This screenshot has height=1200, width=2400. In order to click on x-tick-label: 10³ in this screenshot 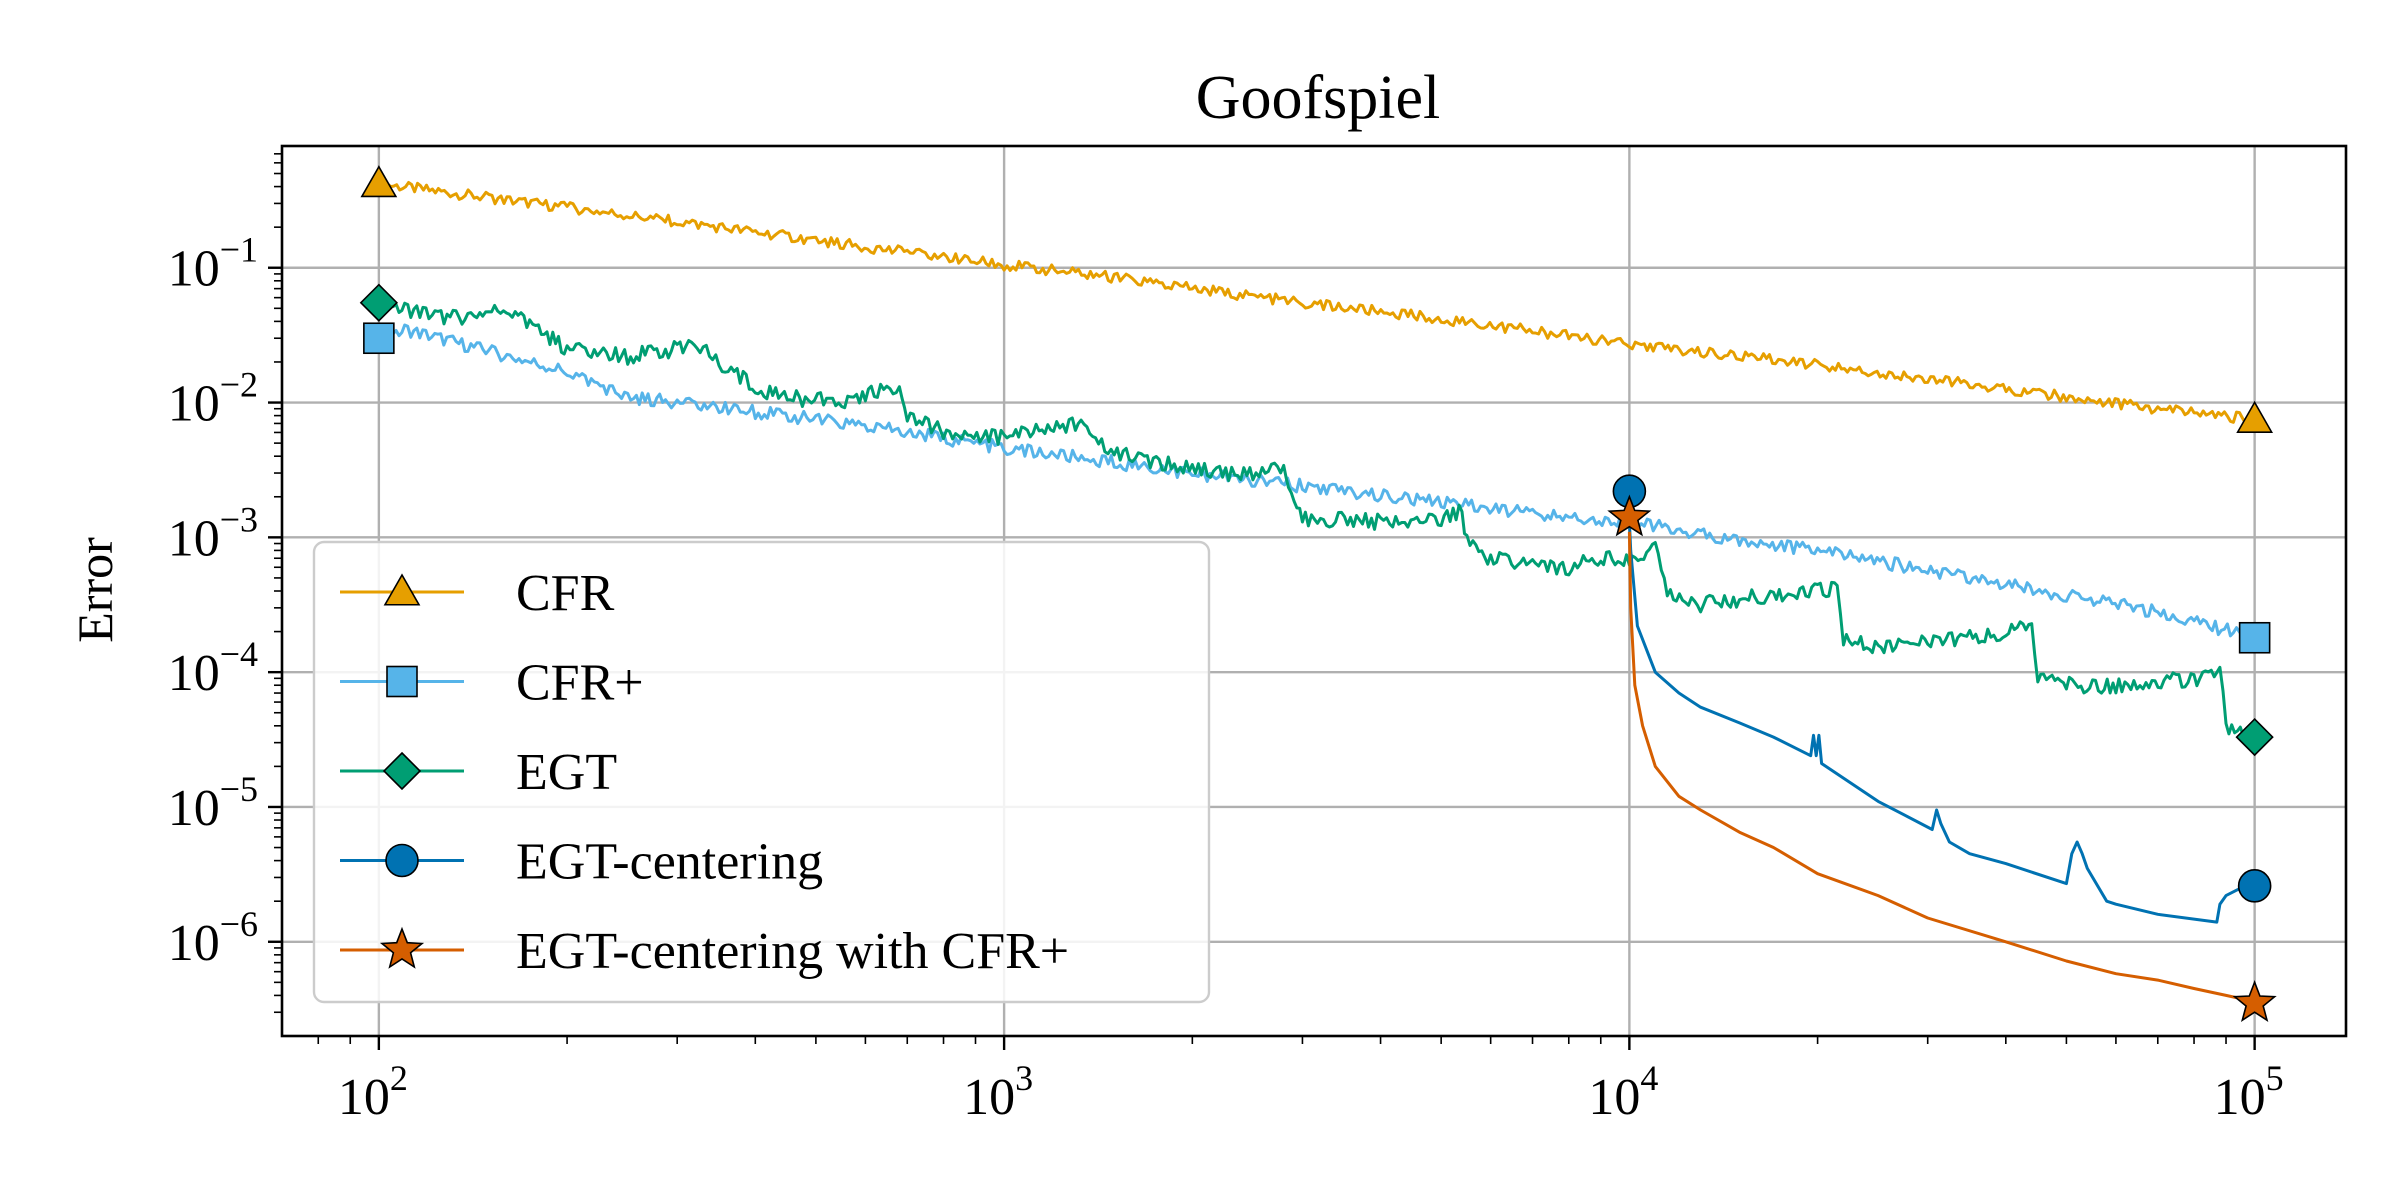, I will do `click(998, 1092)`.